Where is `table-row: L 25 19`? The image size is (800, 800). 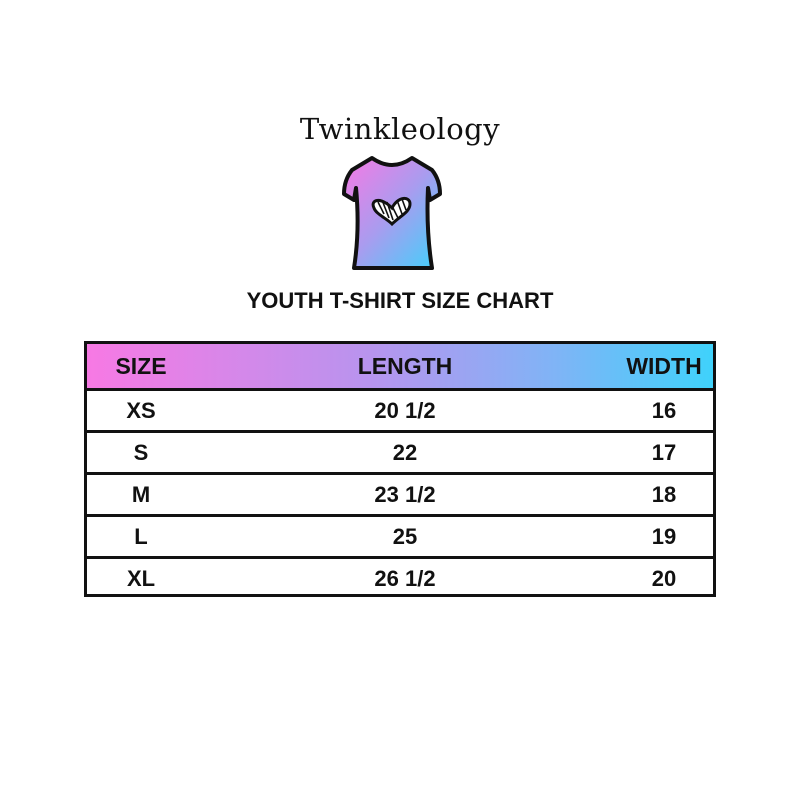 table-row: L 25 19 is located at coordinates (400, 535).